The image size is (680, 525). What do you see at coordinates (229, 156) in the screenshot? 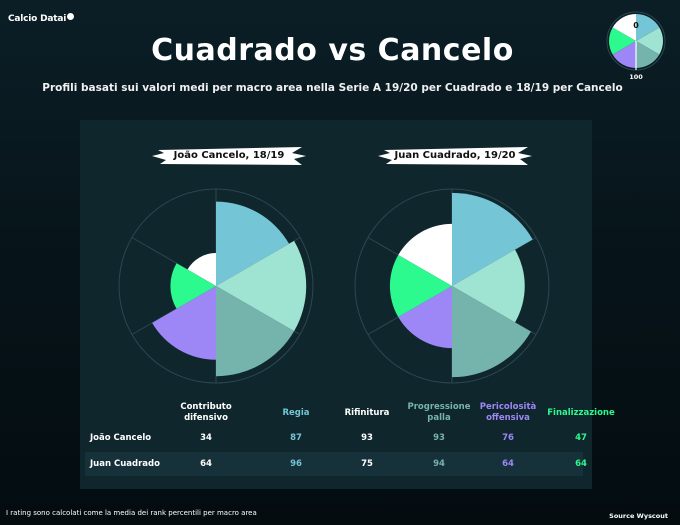
I see `player-label-cancelo: João Cancelo, 18/19` at bounding box center [229, 156].